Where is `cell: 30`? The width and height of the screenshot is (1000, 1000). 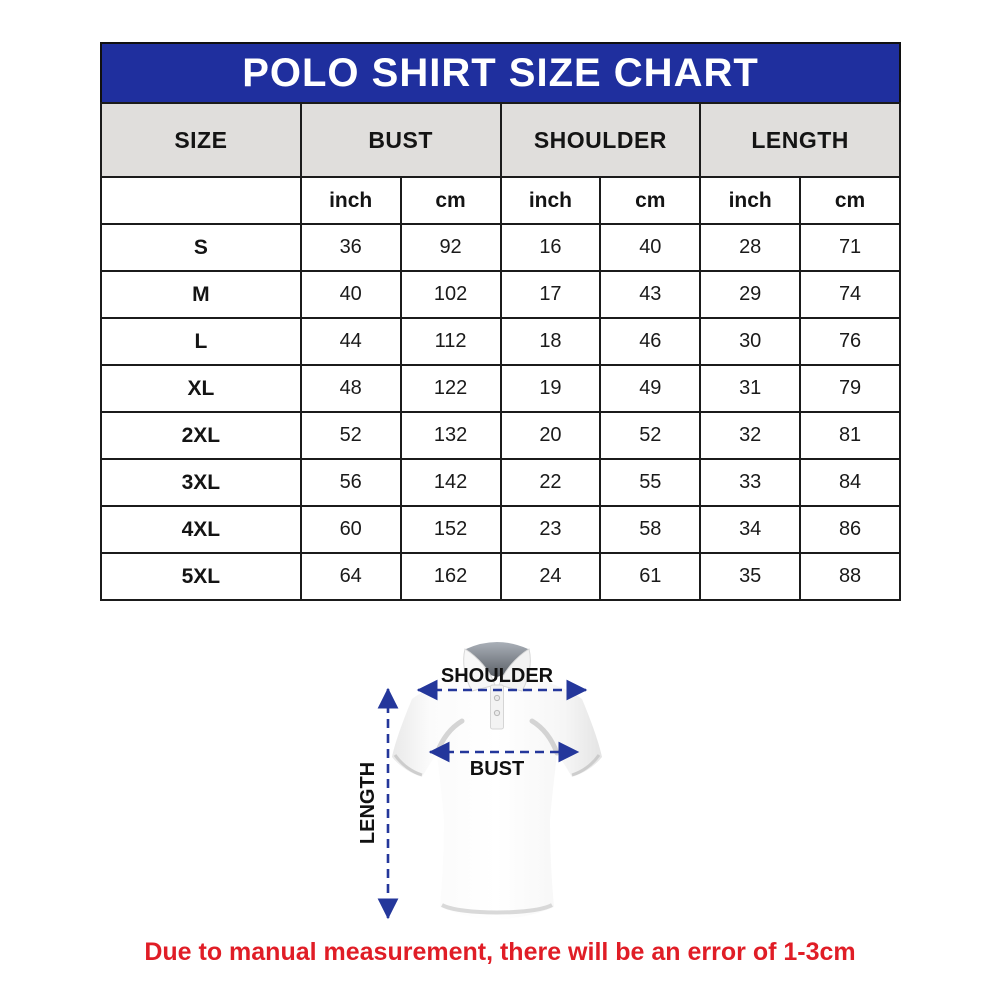
cell: 30 is located at coordinates (750, 341).